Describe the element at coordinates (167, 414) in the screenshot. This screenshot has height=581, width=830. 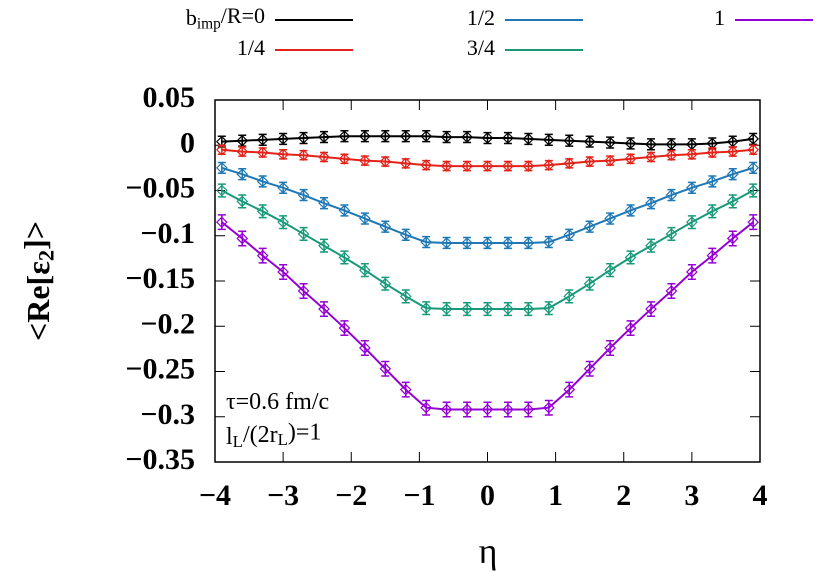
I see `y-tick-label: −0.3` at that location.